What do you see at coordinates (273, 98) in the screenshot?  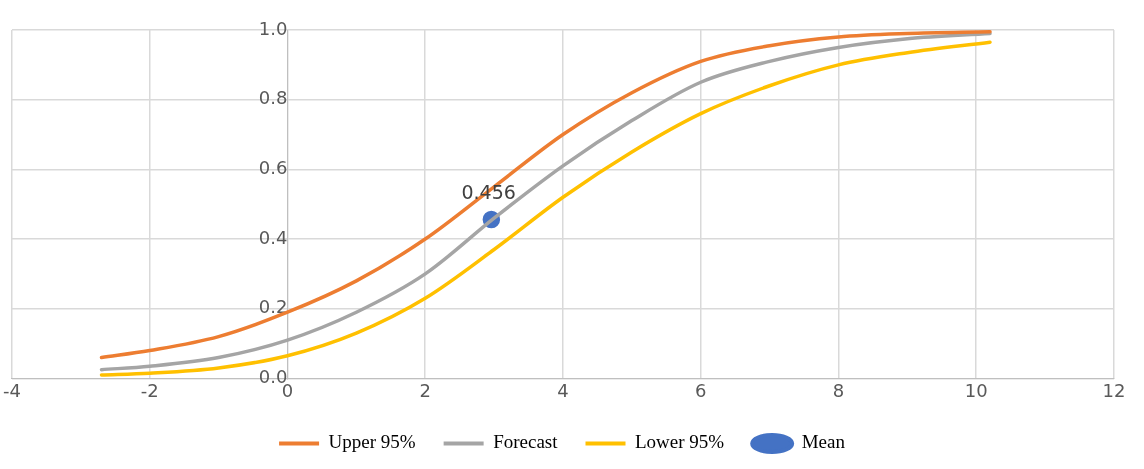 I see `y-tick-label: 0.8` at bounding box center [273, 98].